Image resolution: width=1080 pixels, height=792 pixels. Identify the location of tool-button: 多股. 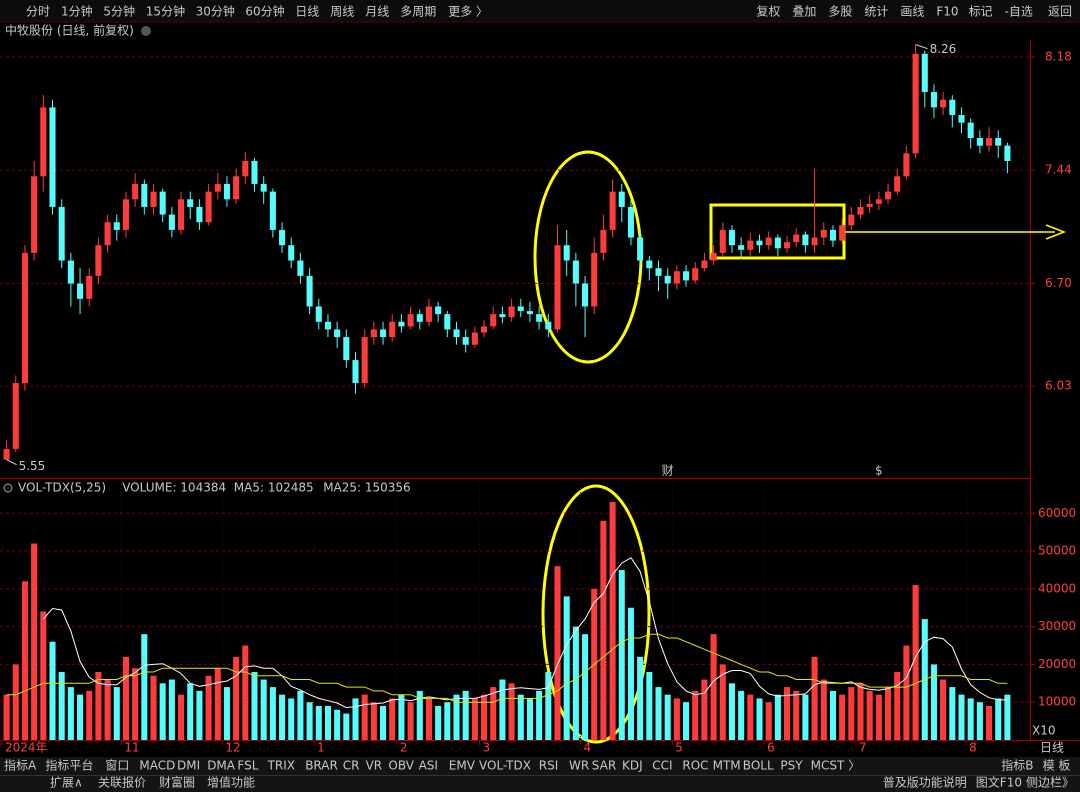
(840, 12).